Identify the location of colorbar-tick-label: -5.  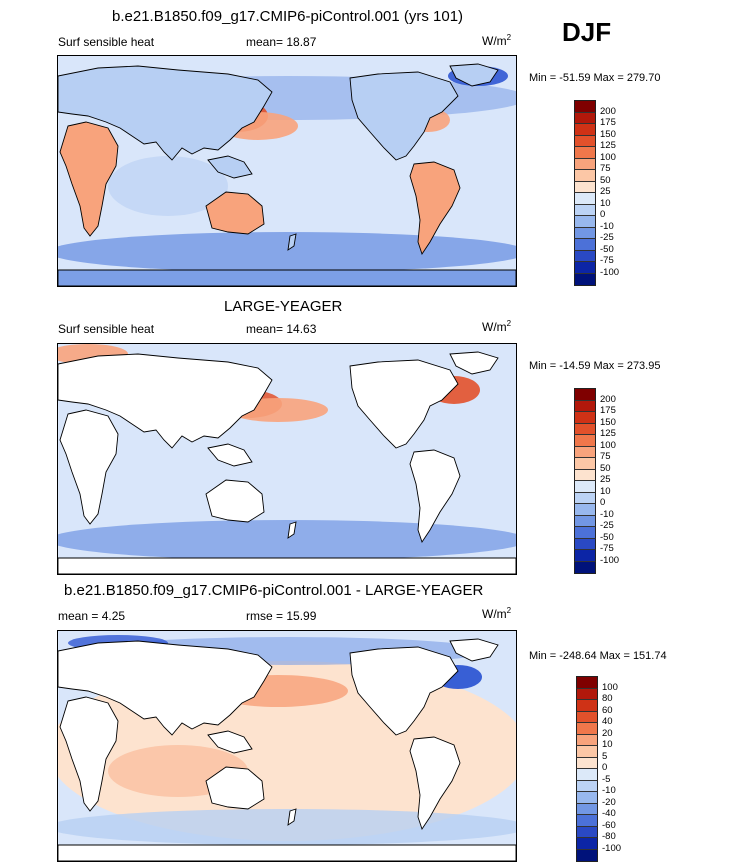
(606, 779).